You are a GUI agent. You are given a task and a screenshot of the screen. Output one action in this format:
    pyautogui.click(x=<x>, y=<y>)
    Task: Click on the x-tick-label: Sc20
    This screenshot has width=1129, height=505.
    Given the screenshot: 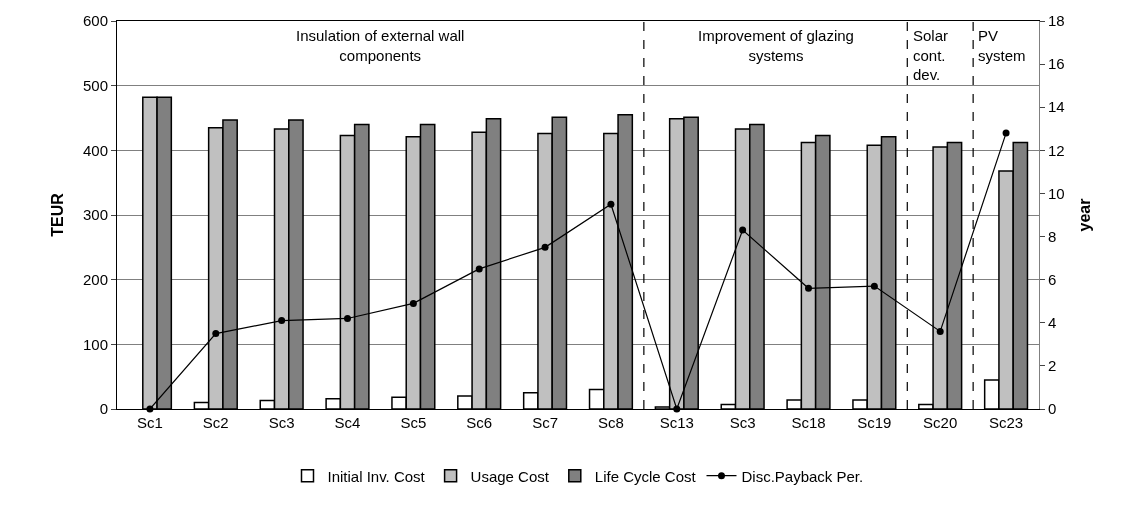 What is the action you would take?
    pyautogui.click(x=940, y=422)
    